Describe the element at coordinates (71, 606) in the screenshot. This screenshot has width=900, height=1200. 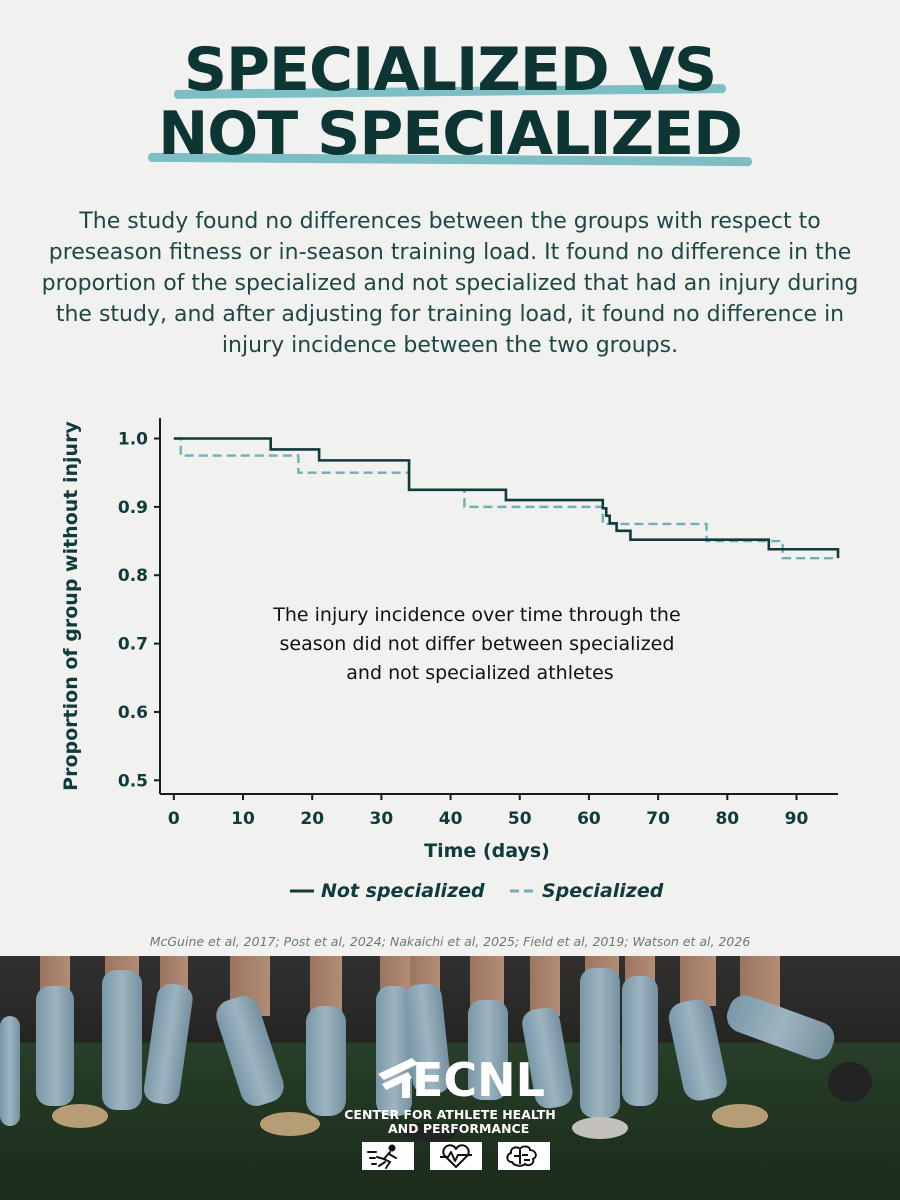
I see `y-axis-title: Proportion of group without injury` at that location.